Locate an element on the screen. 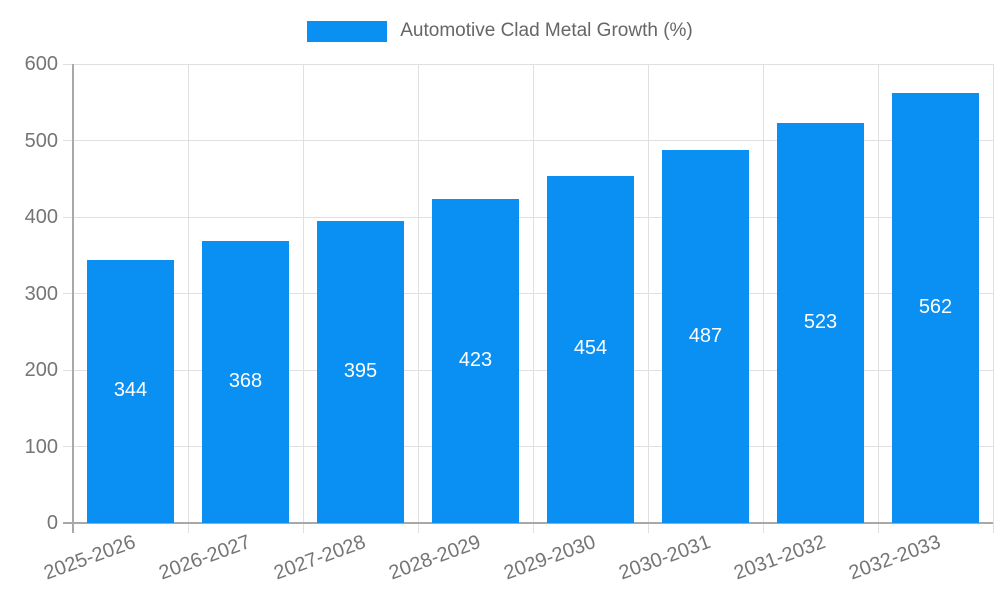 The image size is (1000, 600). x-tick-label: 2025-2026 is located at coordinates (89, 558).